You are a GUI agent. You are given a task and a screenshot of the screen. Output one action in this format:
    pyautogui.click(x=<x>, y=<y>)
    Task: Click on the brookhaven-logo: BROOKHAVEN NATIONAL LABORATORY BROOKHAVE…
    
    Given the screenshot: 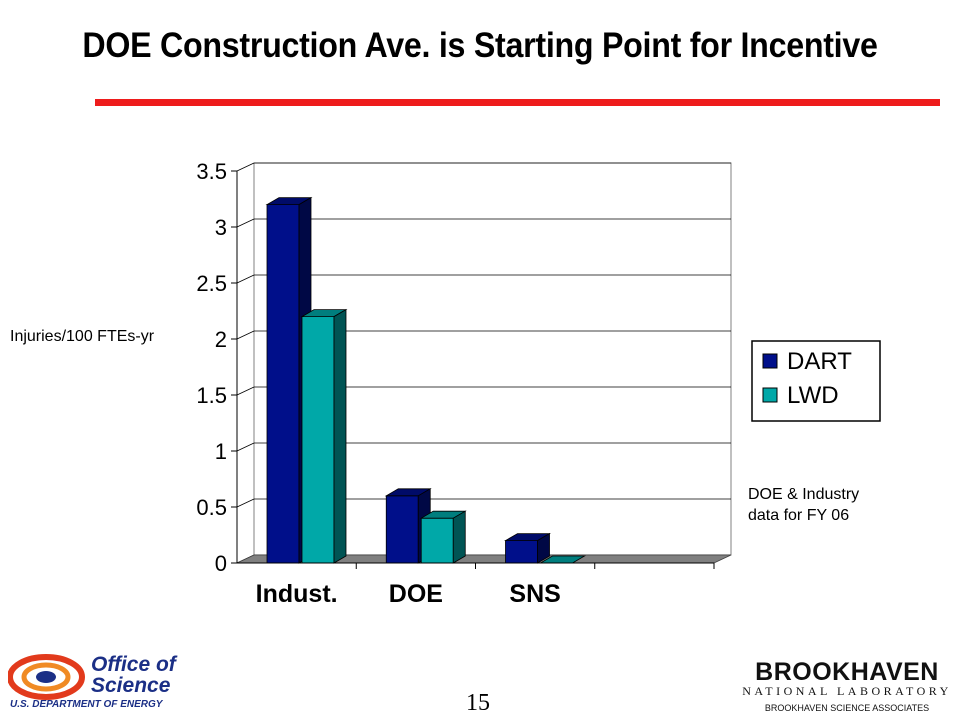 What is the action you would take?
    pyautogui.click(x=847, y=687)
    